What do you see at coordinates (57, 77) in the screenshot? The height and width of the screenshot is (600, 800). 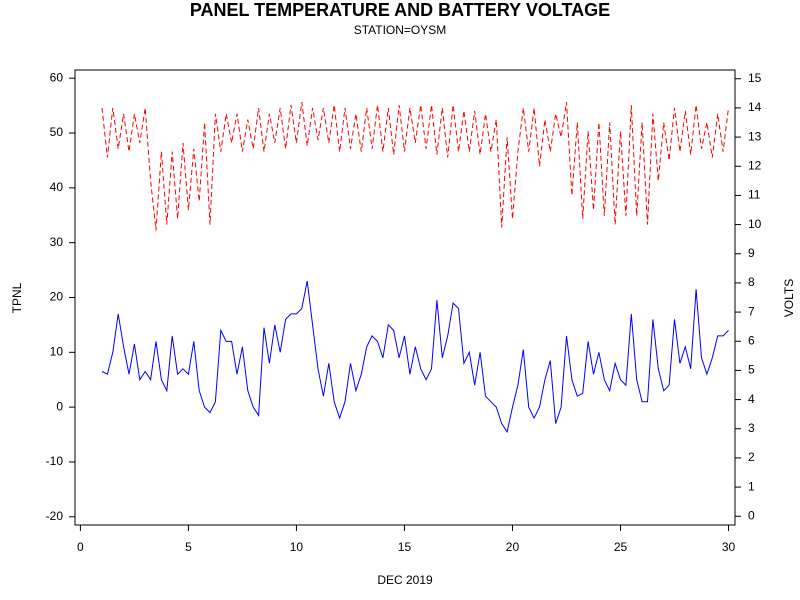 I see `y-tick-label: 60` at bounding box center [57, 77].